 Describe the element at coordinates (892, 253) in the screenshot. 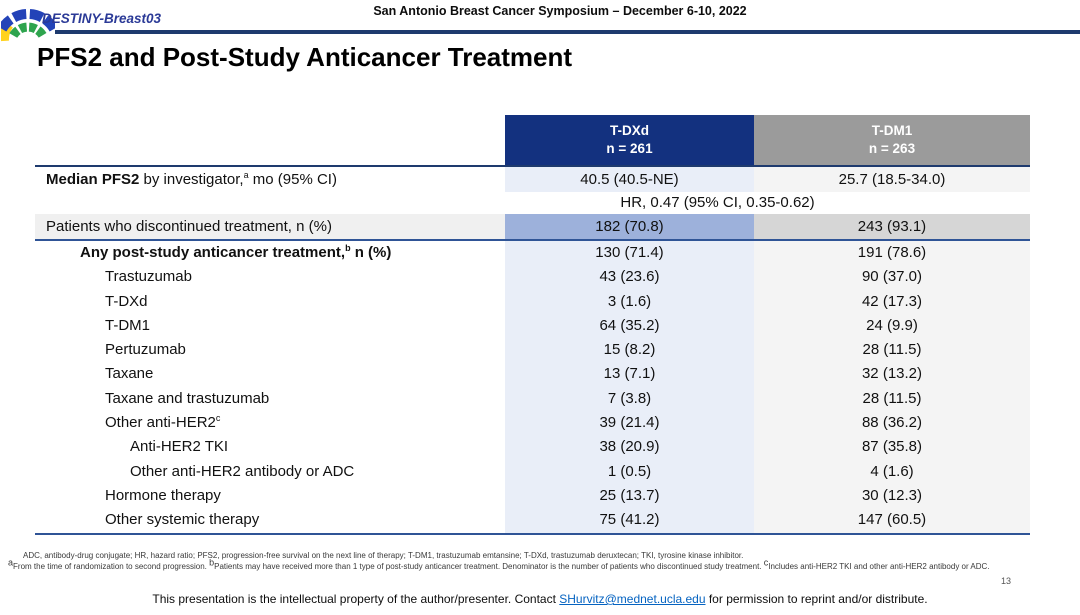

I see `row-tdm1-value: 191 (78.6)` at that location.